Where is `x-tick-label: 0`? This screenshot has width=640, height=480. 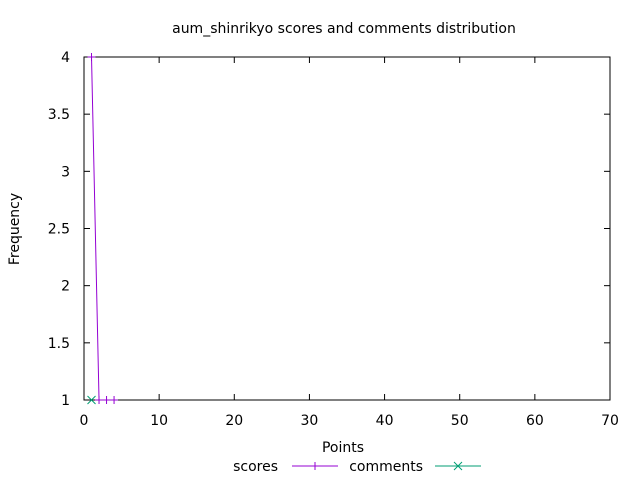
x-tick-label: 0 is located at coordinates (84, 421).